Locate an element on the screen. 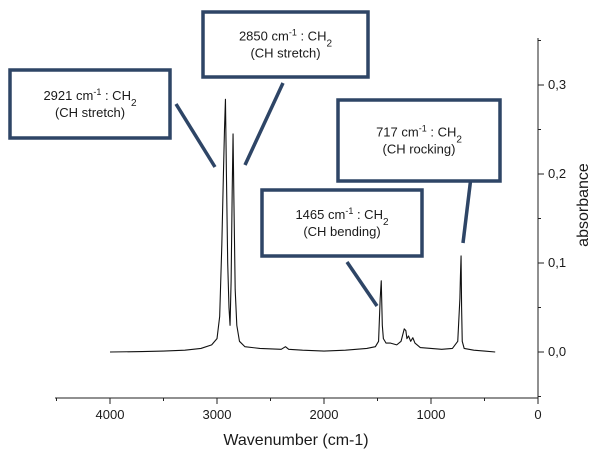 The width and height of the screenshot is (592, 454). annotation-label: 2921 cm-1 : CH2 is located at coordinates (90, 98).